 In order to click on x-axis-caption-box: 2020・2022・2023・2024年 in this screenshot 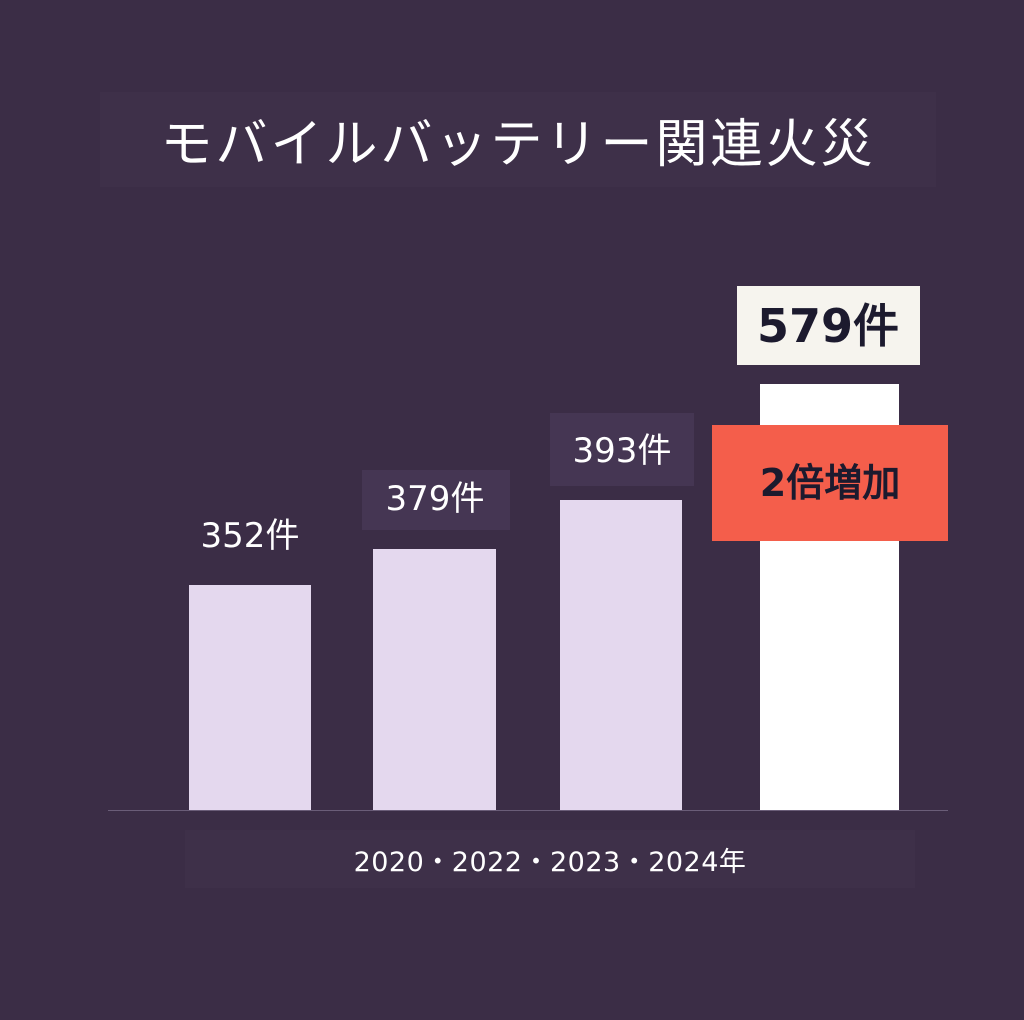, I will do `click(550, 859)`.